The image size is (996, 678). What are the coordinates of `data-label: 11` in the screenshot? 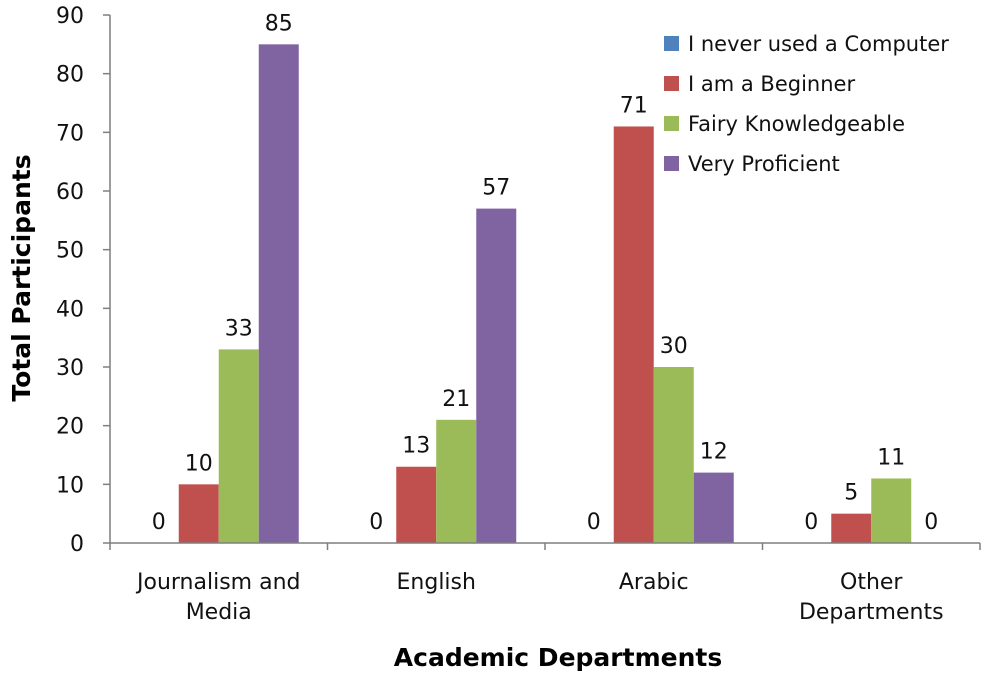 It's located at (891, 457).